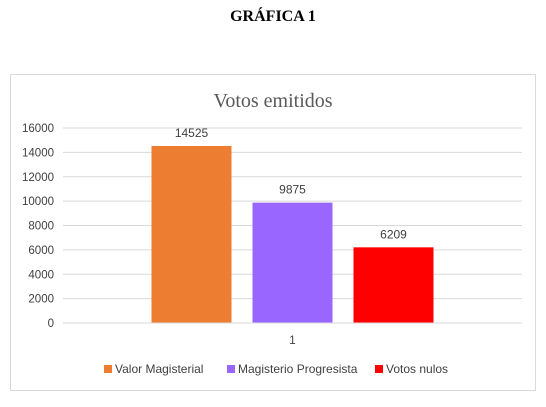 Image resolution: width=546 pixels, height=407 pixels. What do you see at coordinates (393, 234) in the screenshot?
I see `data-label: 6209` at bounding box center [393, 234].